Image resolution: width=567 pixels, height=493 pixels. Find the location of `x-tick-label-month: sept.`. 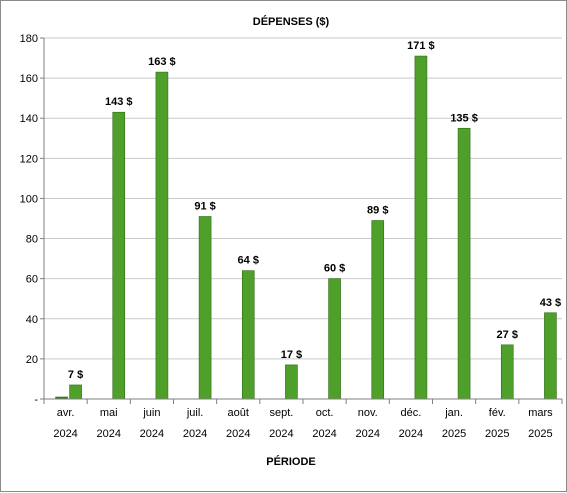

x-tick-label-month: sept. is located at coordinates (281, 413).